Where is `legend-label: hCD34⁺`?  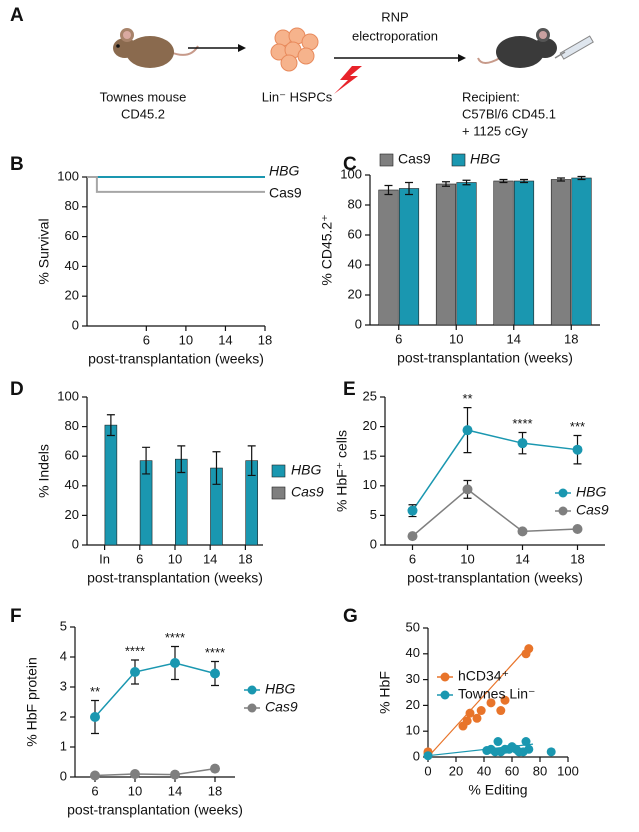 legend-label: hCD34⁺ is located at coordinates (483, 676).